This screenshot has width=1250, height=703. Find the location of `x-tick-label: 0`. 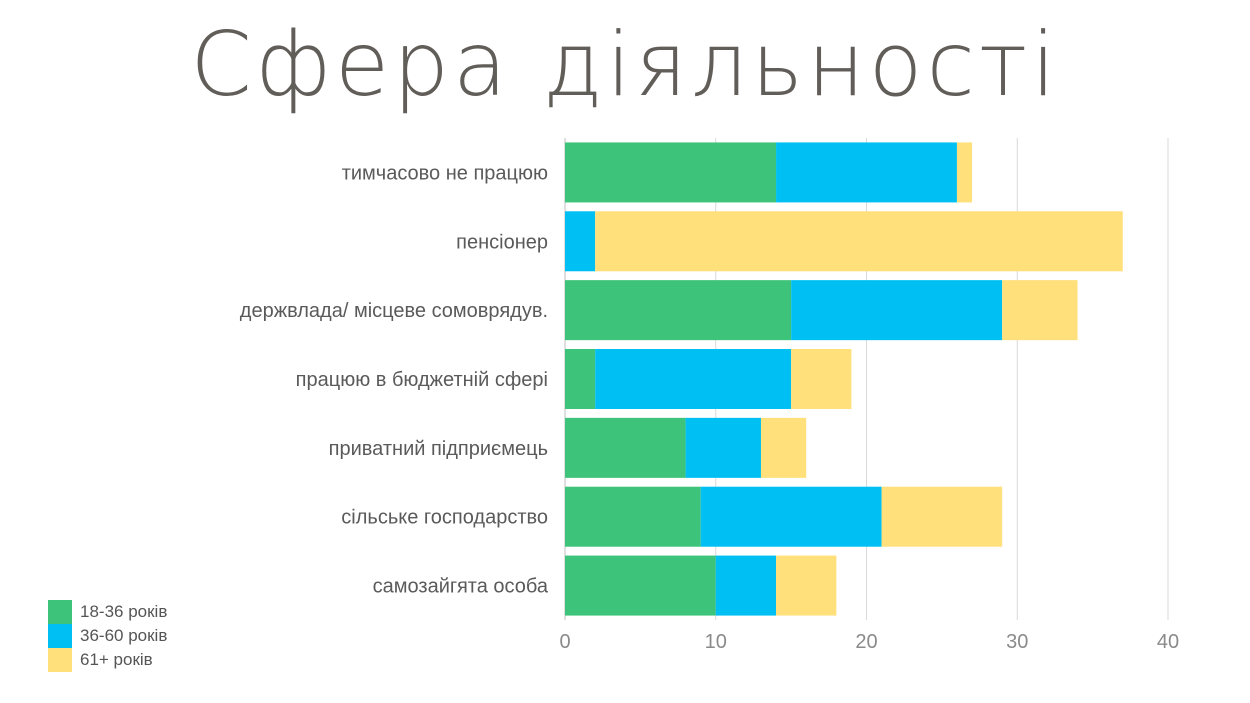

x-tick-label: 0 is located at coordinates (564, 642).